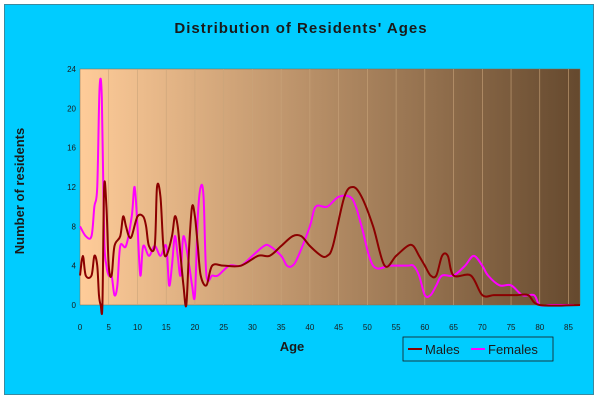 This screenshot has width=600, height=400. I want to click on chart-legend: Males Females, so click(478, 349).